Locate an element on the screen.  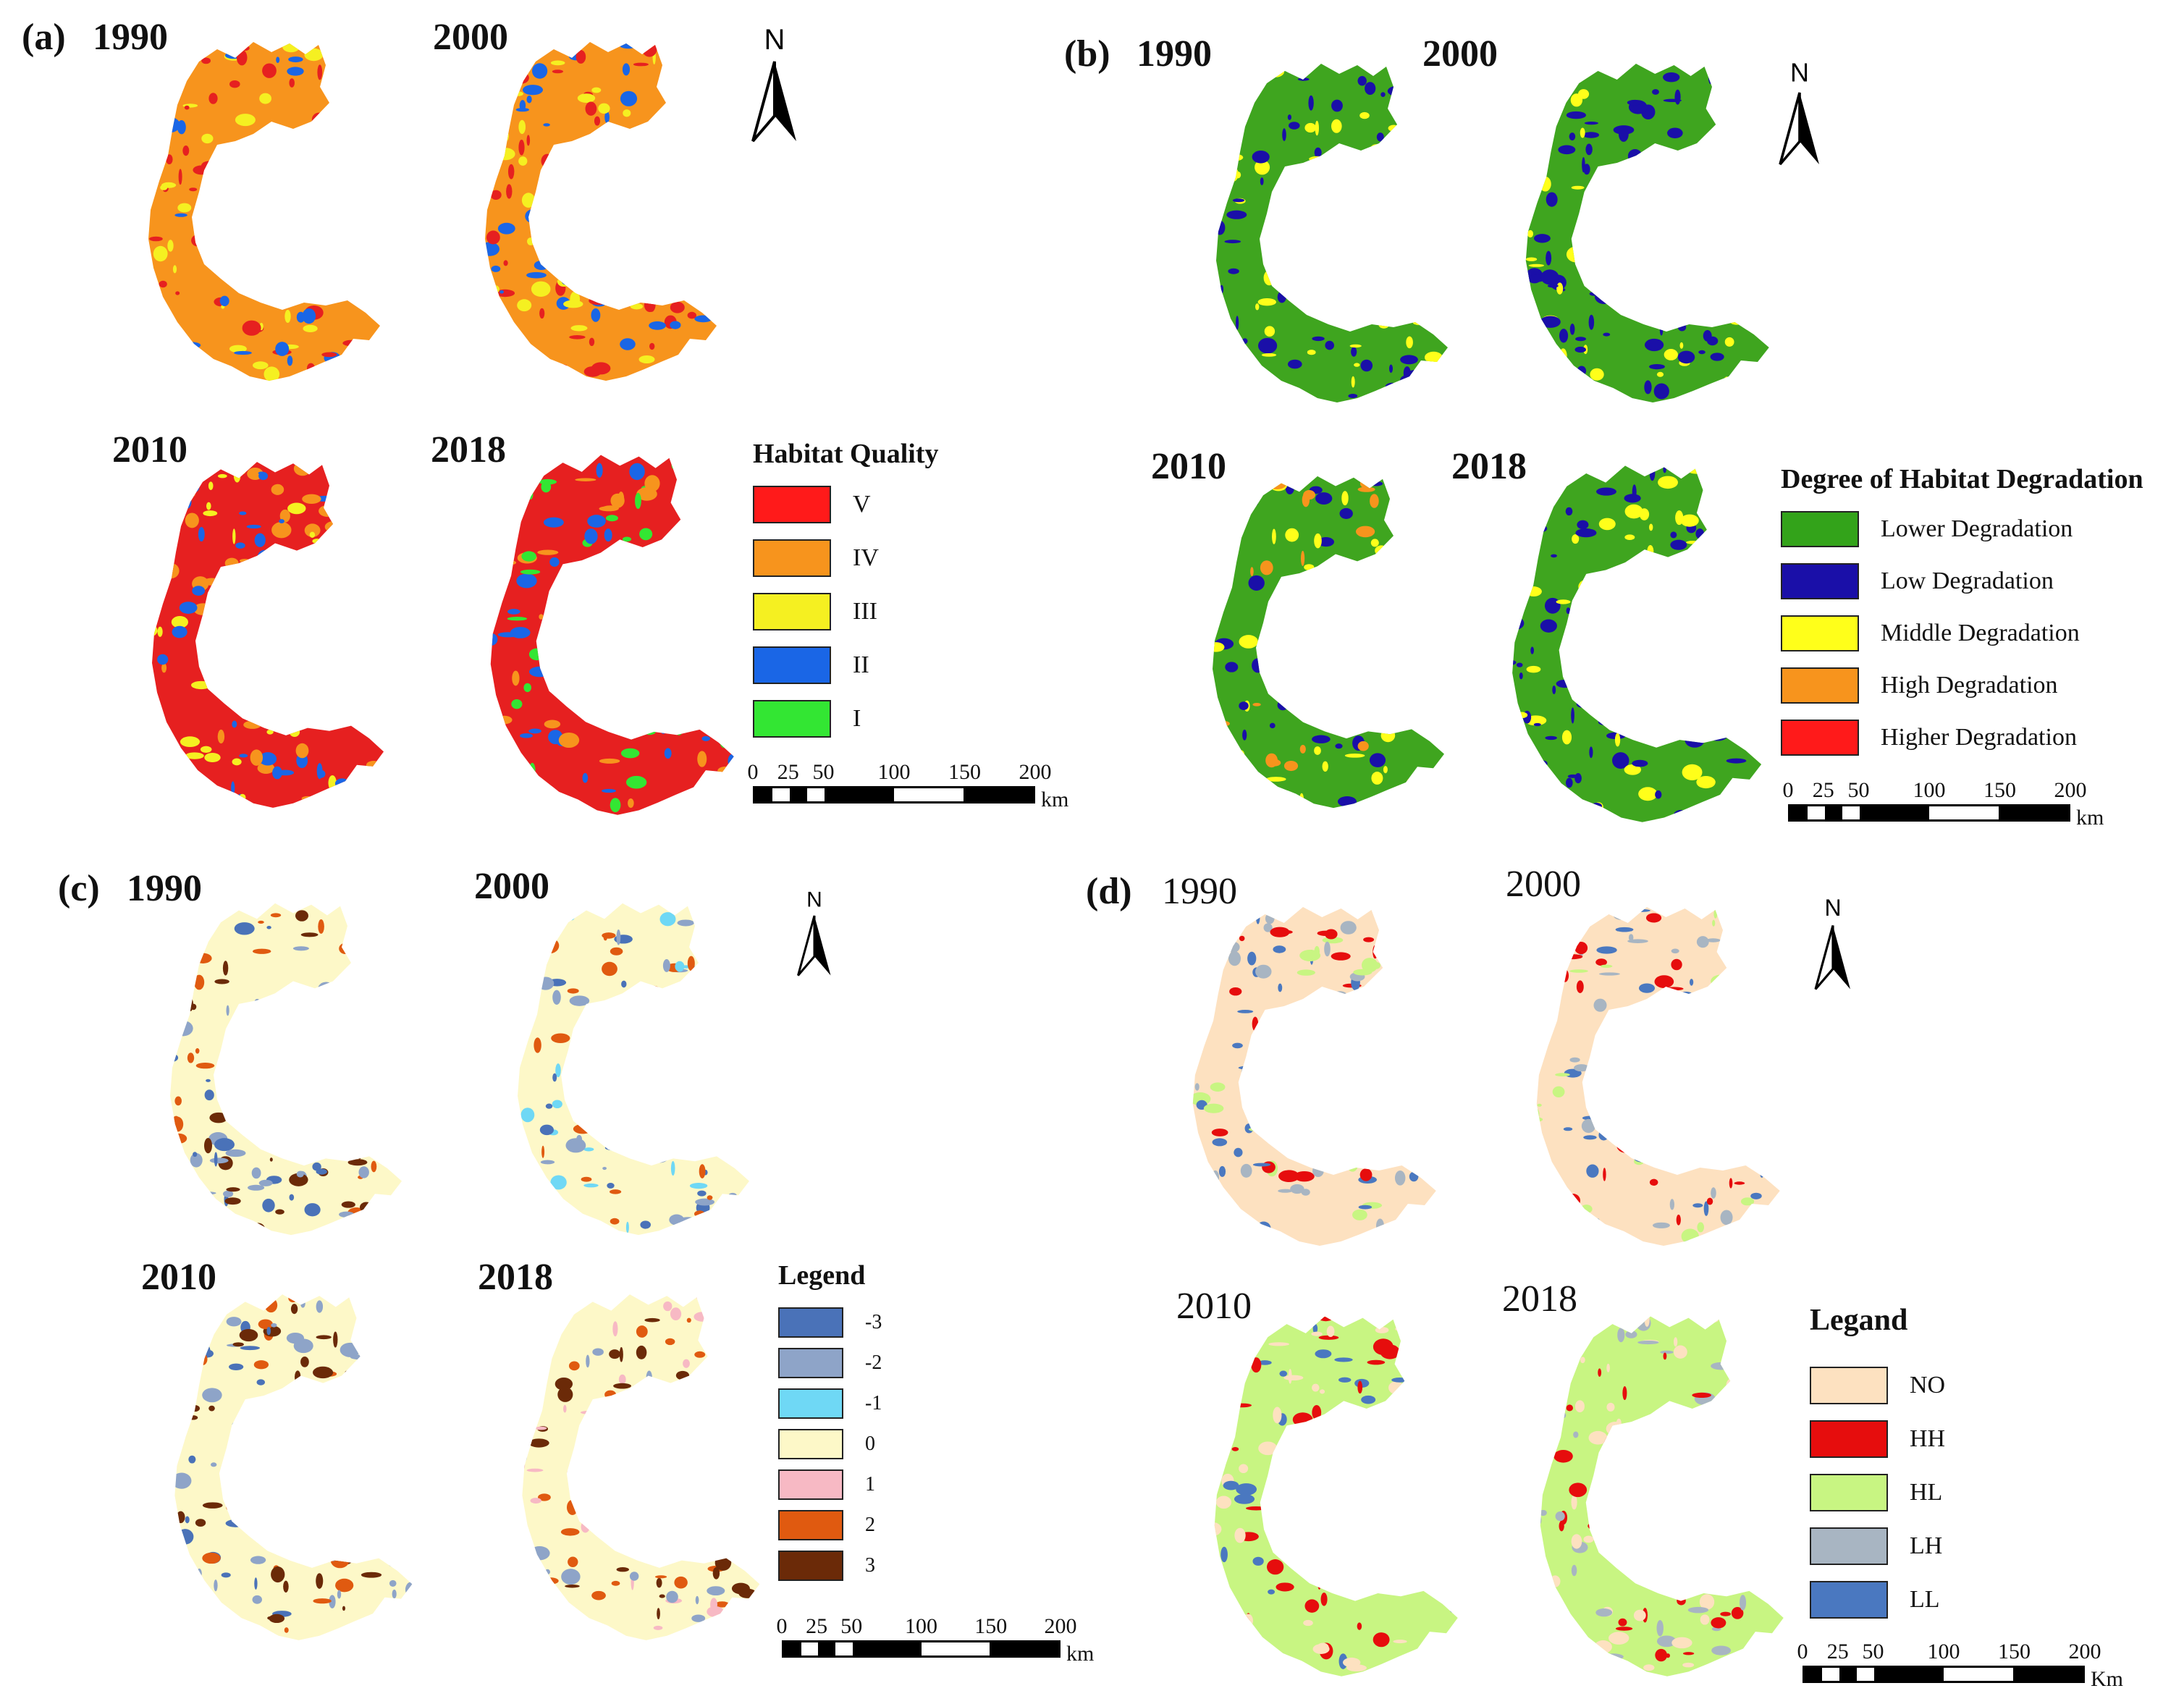
map-d-2010 is located at coordinates (1325, 1494).